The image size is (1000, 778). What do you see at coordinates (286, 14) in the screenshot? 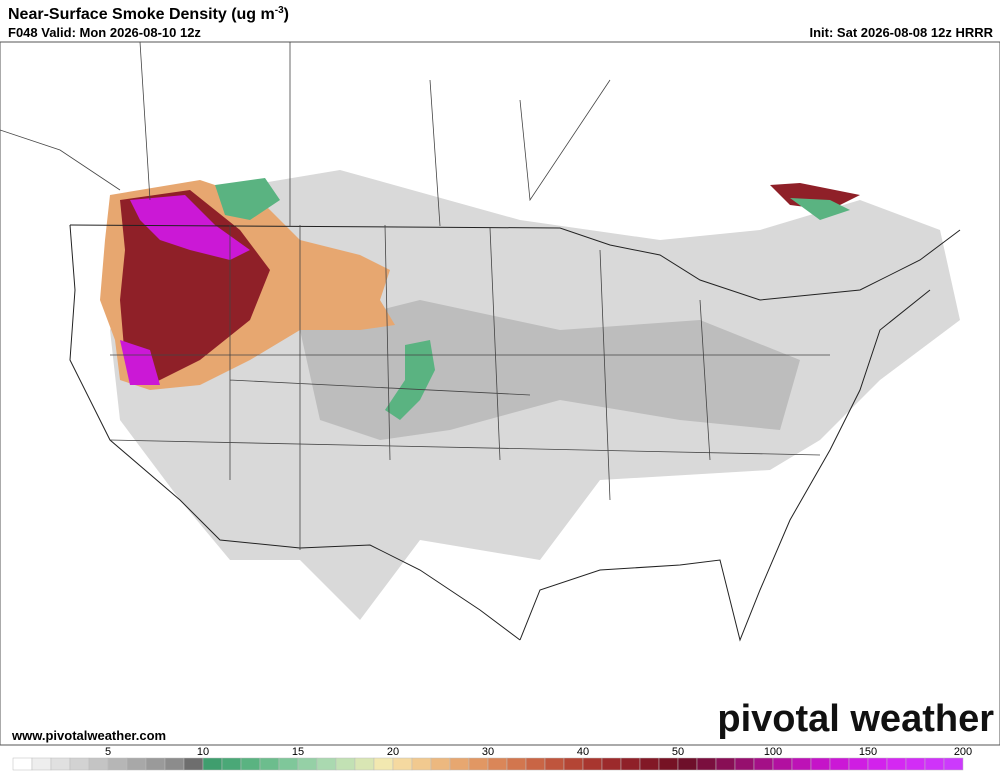
I see `title-end: )` at bounding box center [286, 14].